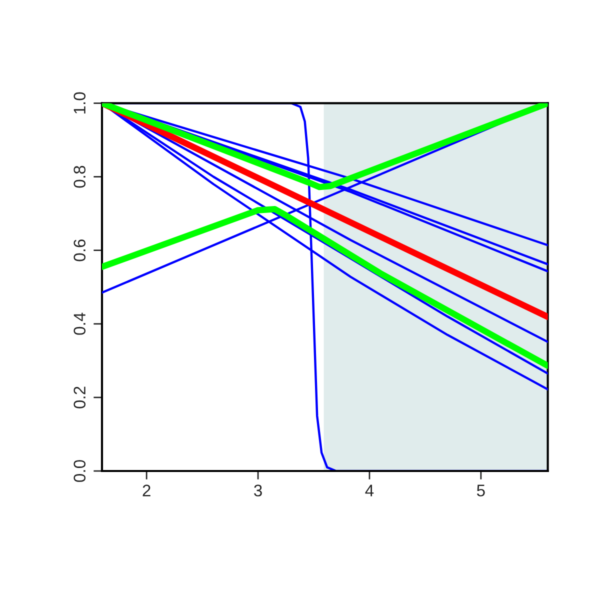 The image size is (600, 600). What do you see at coordinates (80, 397) in the screenshot?
I see `y-tick-label: 0.2` at bounding box center [80, 397].